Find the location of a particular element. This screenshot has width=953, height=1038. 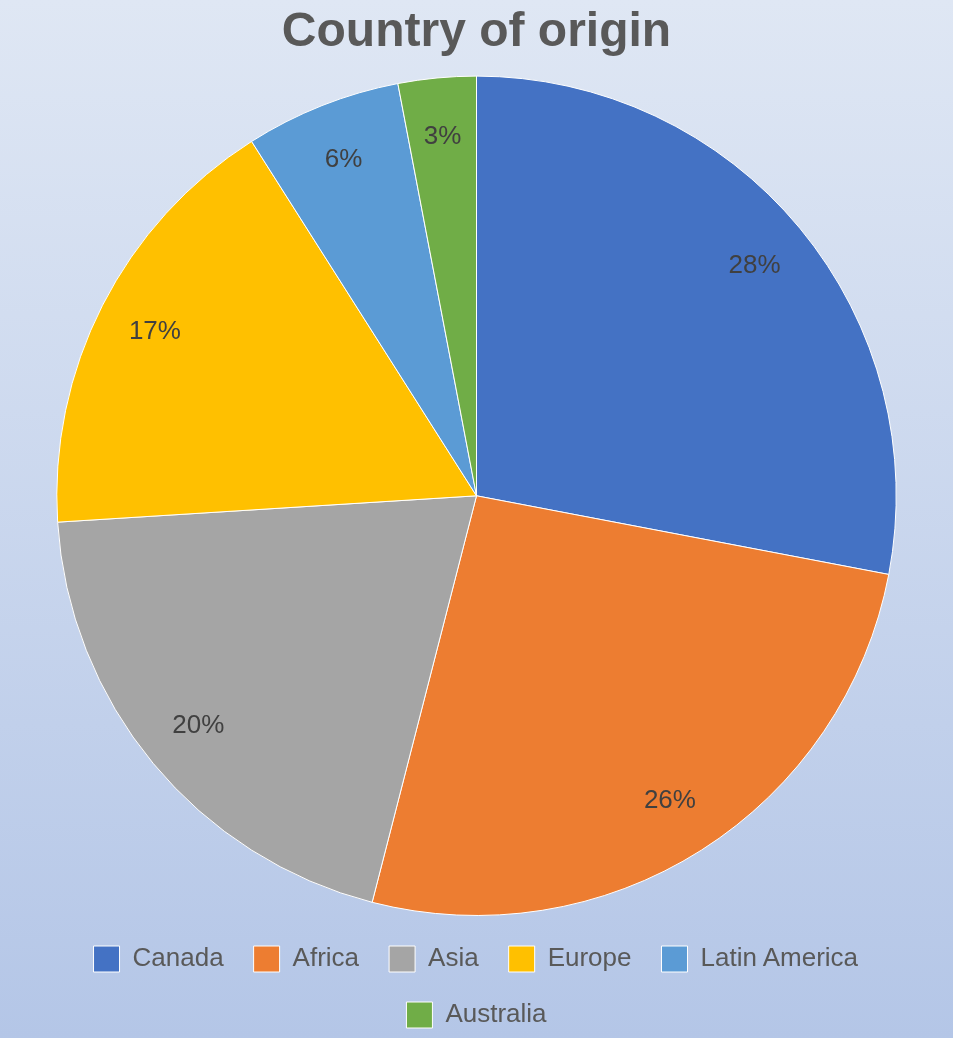

legend-label: Asia is located at coordinates (454, 957).